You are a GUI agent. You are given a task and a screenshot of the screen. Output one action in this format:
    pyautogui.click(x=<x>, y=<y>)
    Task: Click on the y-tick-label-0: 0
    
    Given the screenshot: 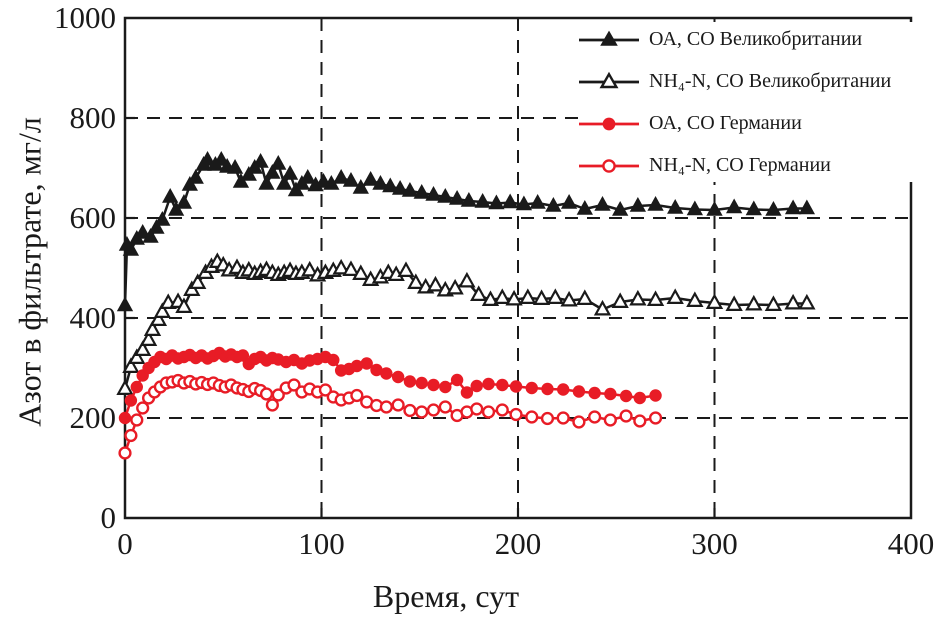 What is the action you would take?
    pyautogui.click(x=109, y=517)
    